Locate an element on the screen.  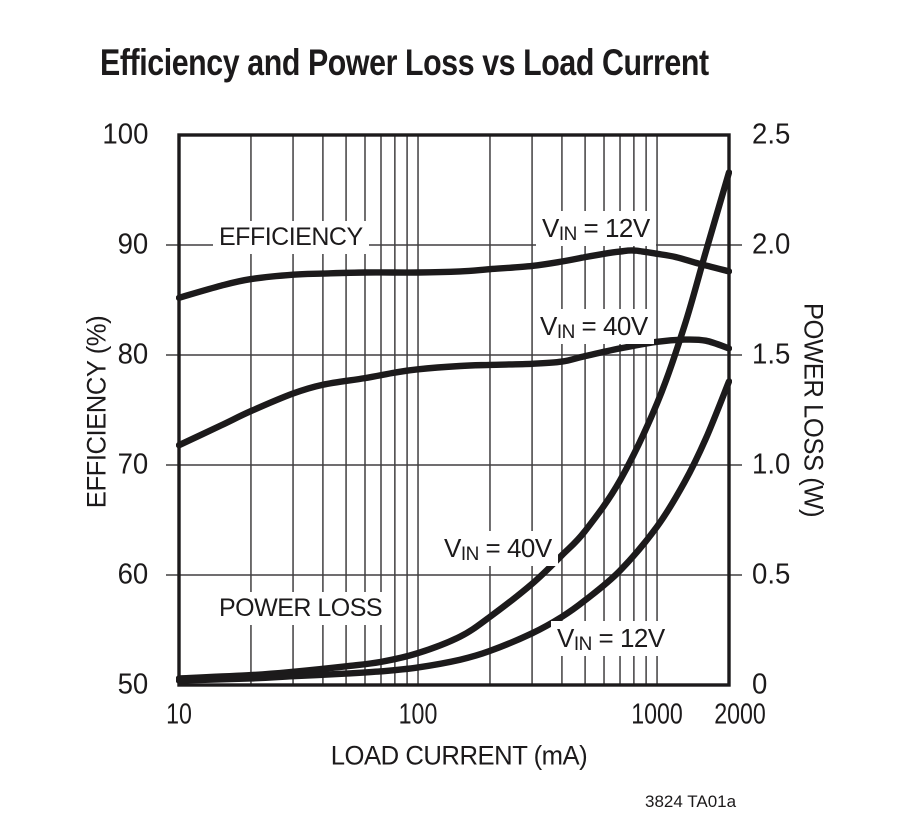
y-left-tick-60: 60 is located at coordinates (132, 574).